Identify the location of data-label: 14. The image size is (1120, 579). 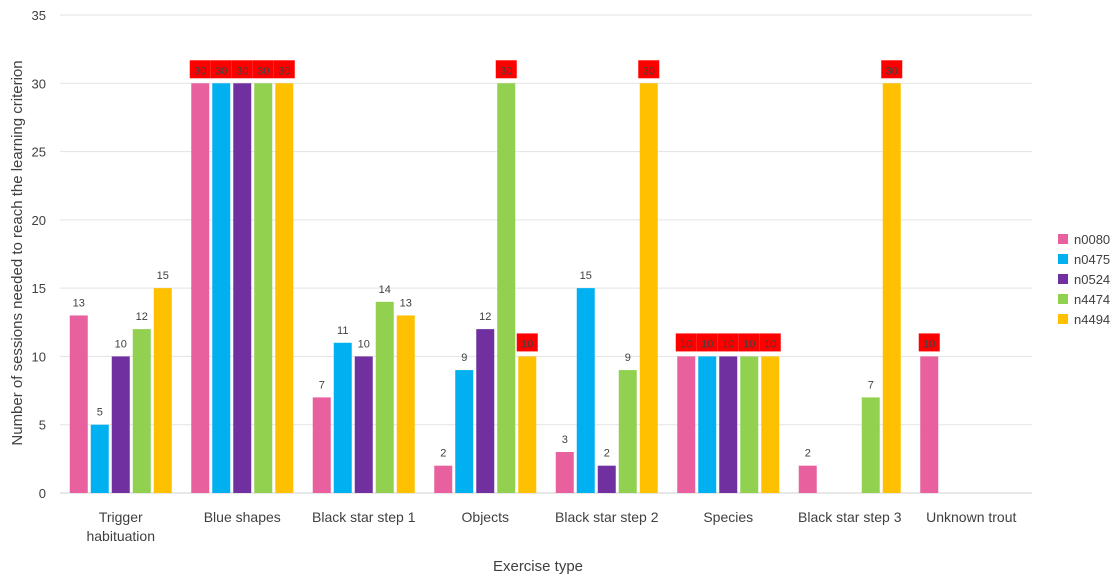
(385, 290).